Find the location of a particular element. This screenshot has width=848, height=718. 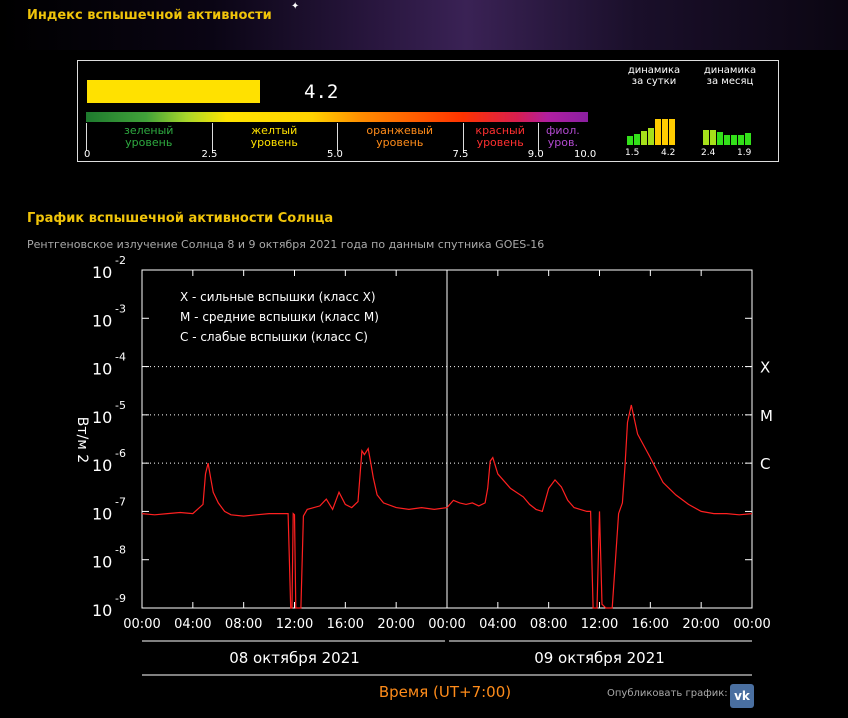

month-dynamics-last-label: 1.9 is located at coordinates (744, 153).